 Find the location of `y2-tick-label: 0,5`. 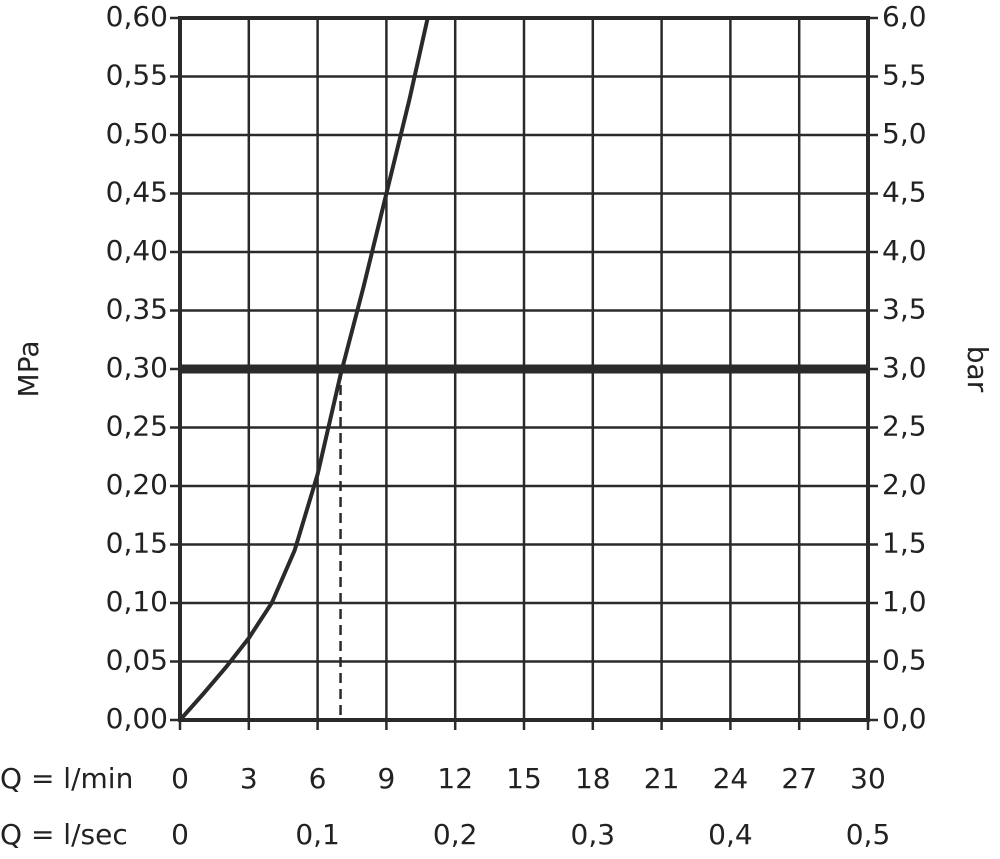

y2-tick-label: 0,5 is located at coordinates (904, 660).